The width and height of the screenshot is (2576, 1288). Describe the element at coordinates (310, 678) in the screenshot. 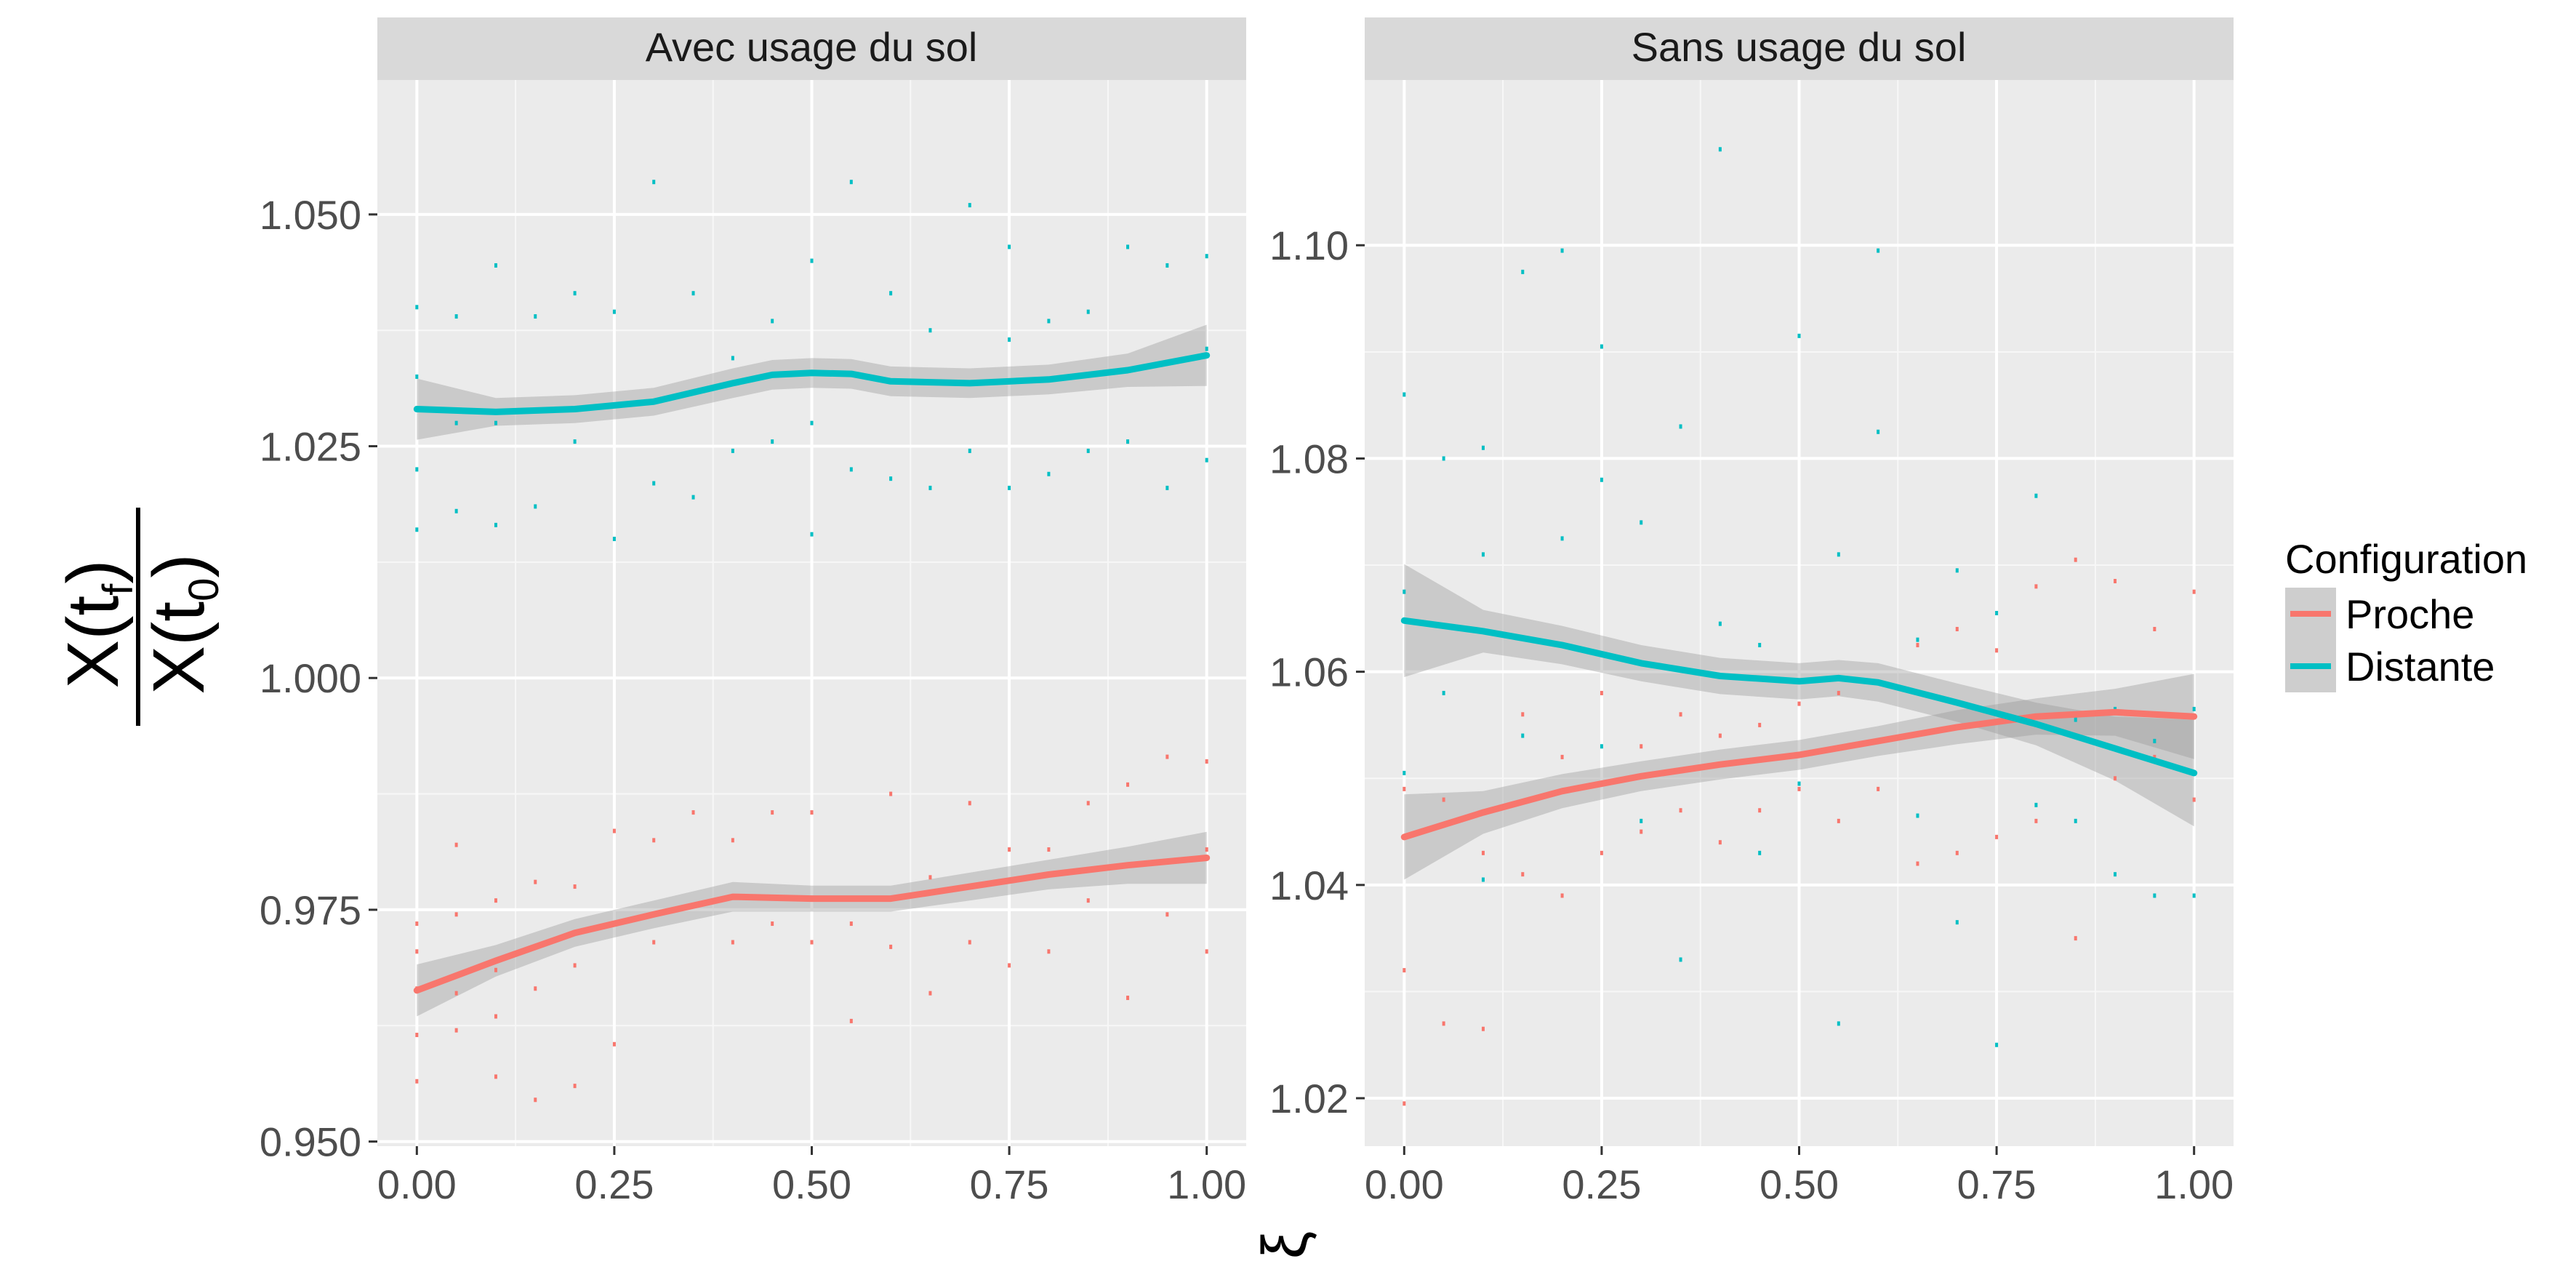

I see `y-tick-label: 1.000` at that location.